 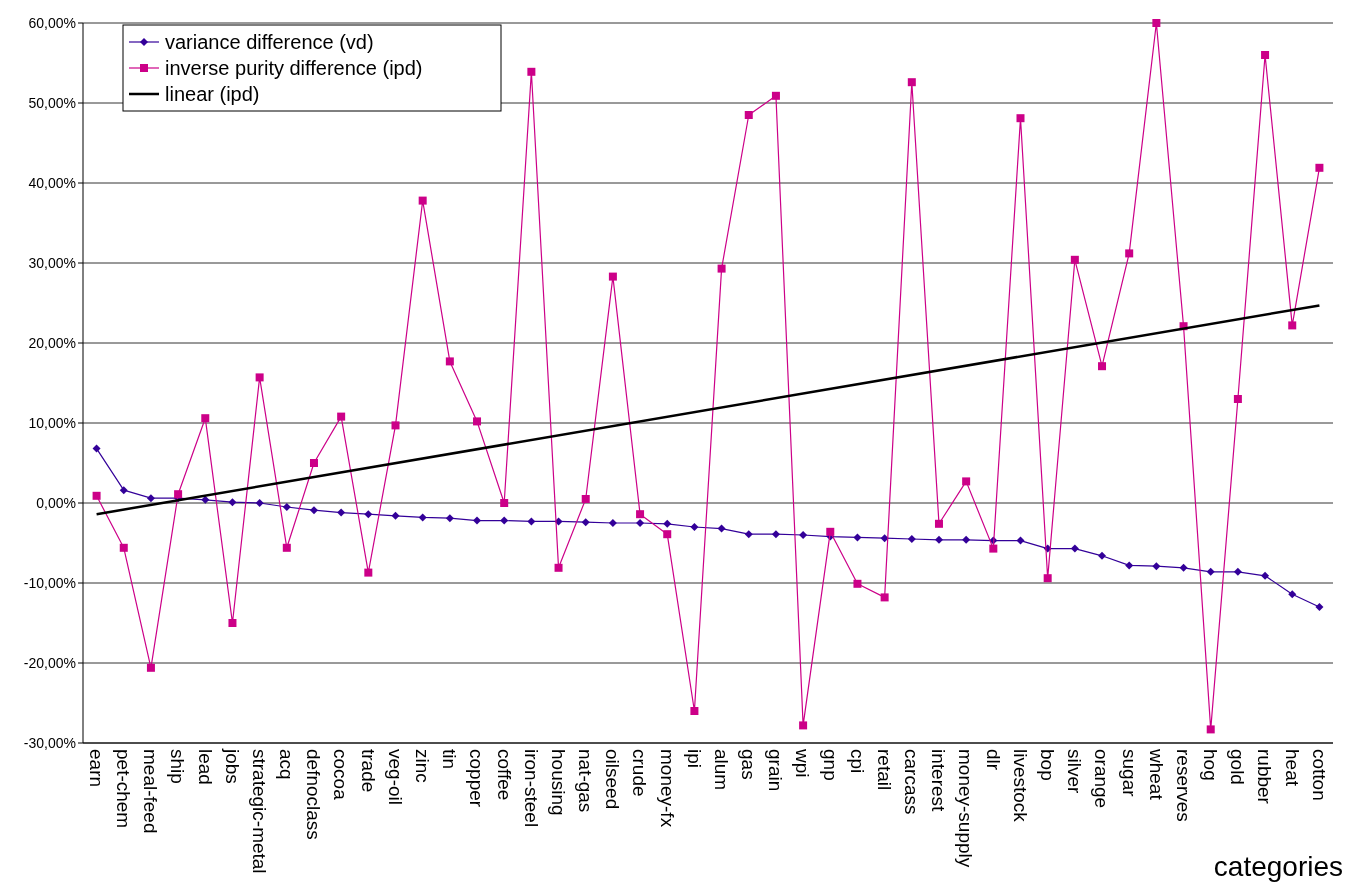 What do you see at coordinates (49, 662) in the screenshot?
I see `y-tick-label: -20,00%` at bounding box center [49, 662].